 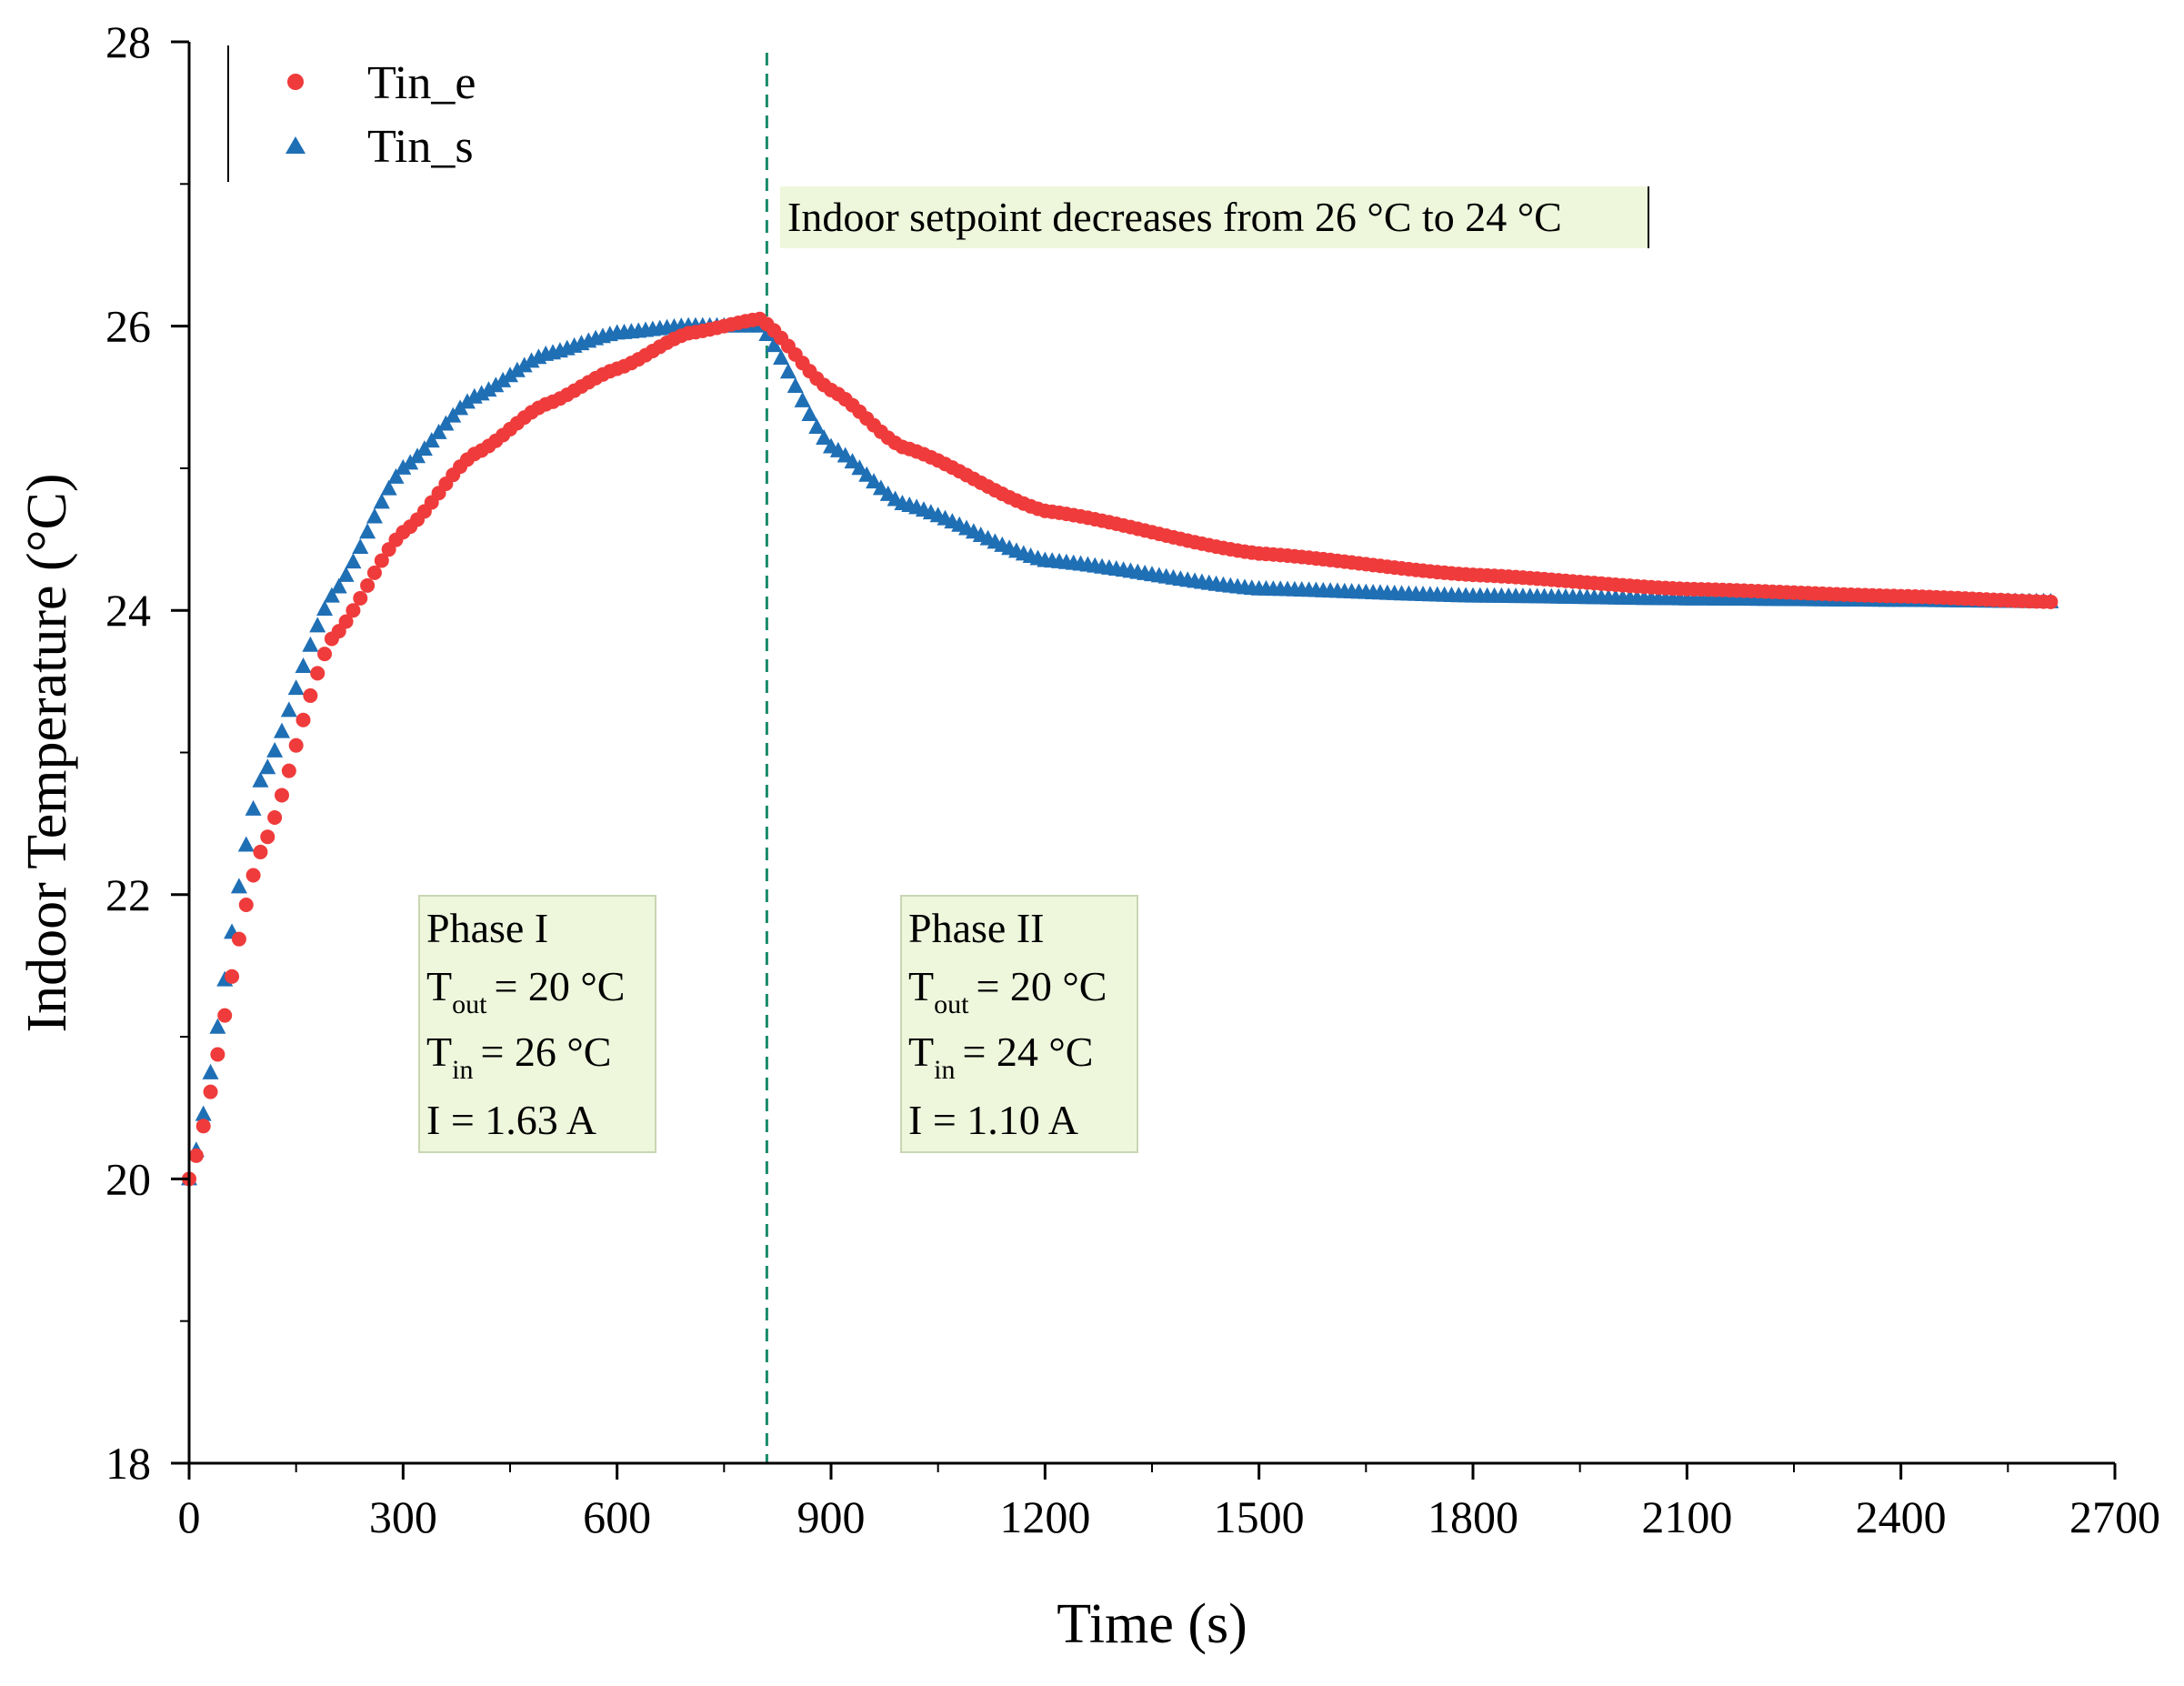 I want to click on x-tick-label: 2400, so click(x=1901, y=1516).